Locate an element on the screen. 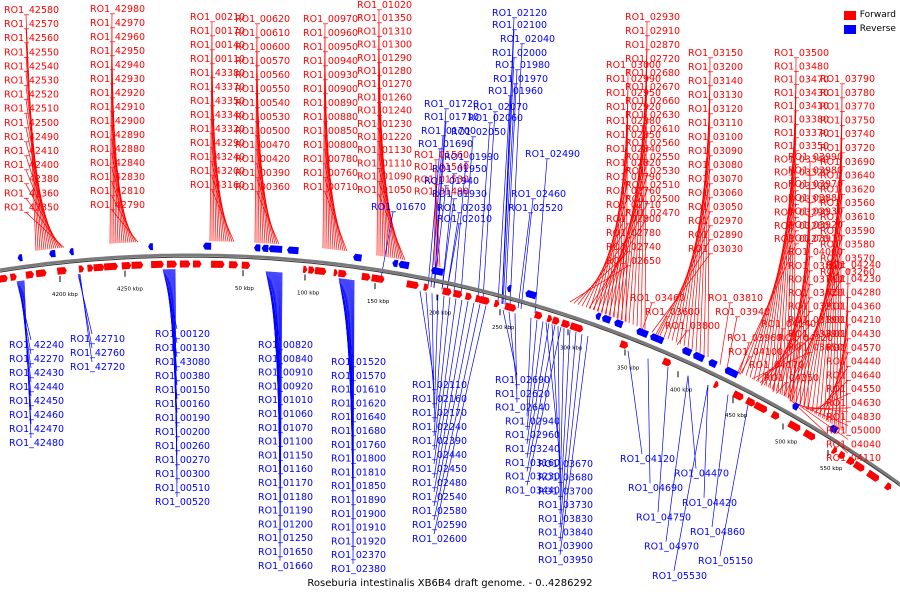 This screenshot has height=600, width=900. forward-gene-label: RO1_00170 is located at coordinates (217, 31).